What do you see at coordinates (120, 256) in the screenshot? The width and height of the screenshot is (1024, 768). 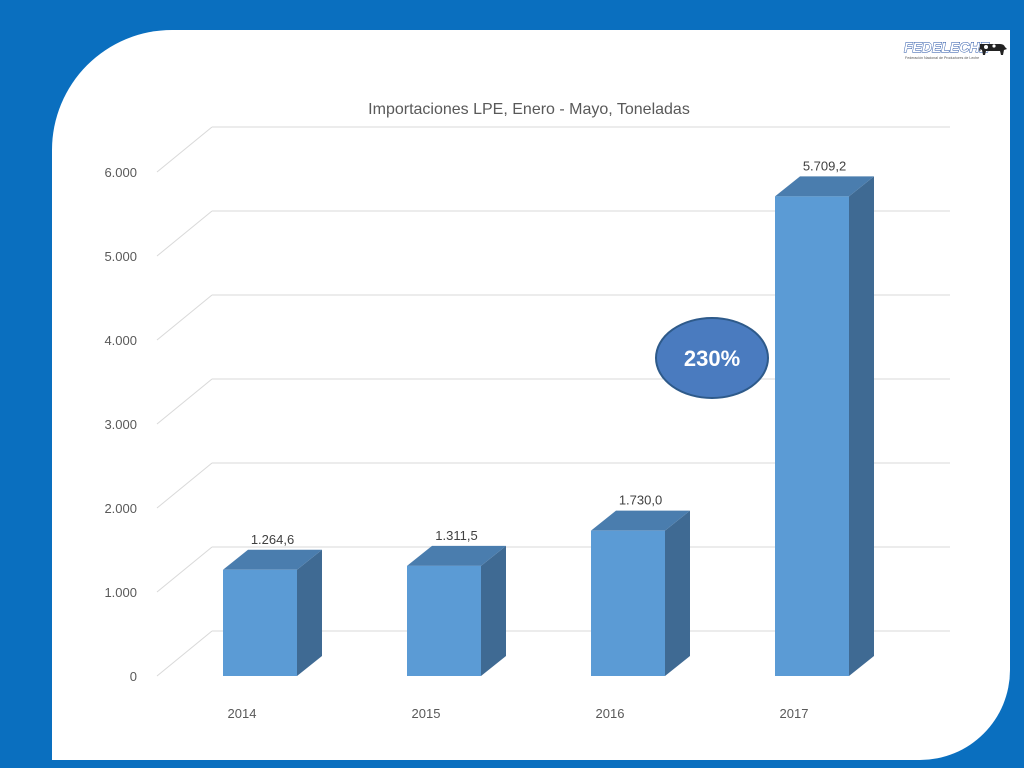 I see `y-tick-label: 5.000` at bounding box center [120, 256].